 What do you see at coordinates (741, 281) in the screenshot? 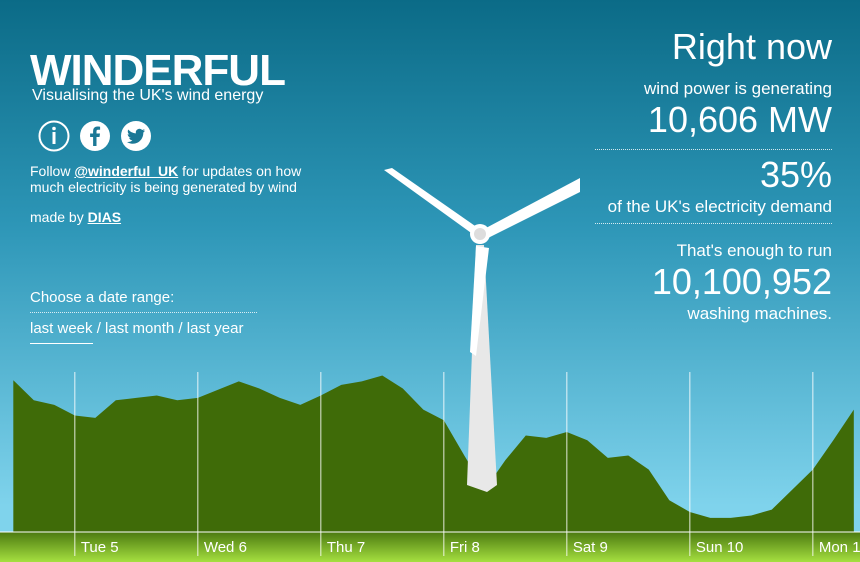
I see `enough-value: 10,100,952` at bounding box center [741, 281].